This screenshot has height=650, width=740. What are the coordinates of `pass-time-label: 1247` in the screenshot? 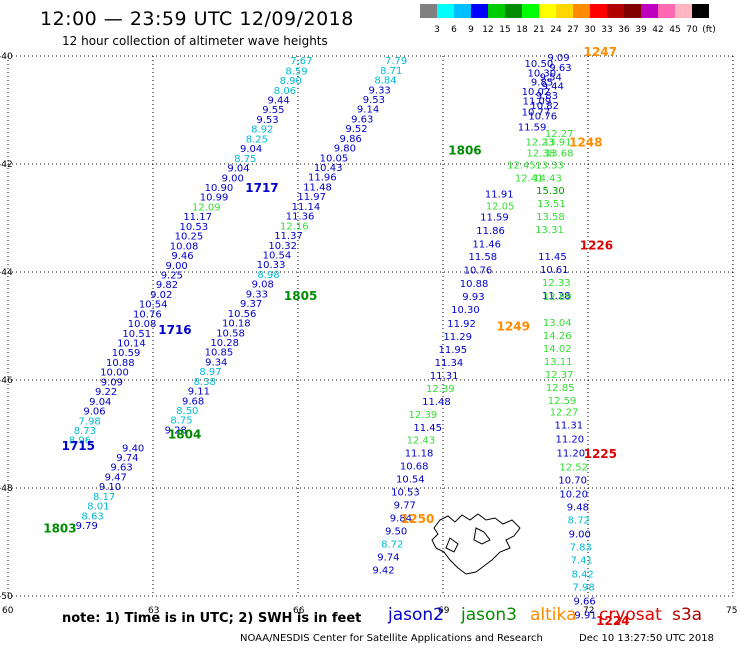 It's located at (600, 52).